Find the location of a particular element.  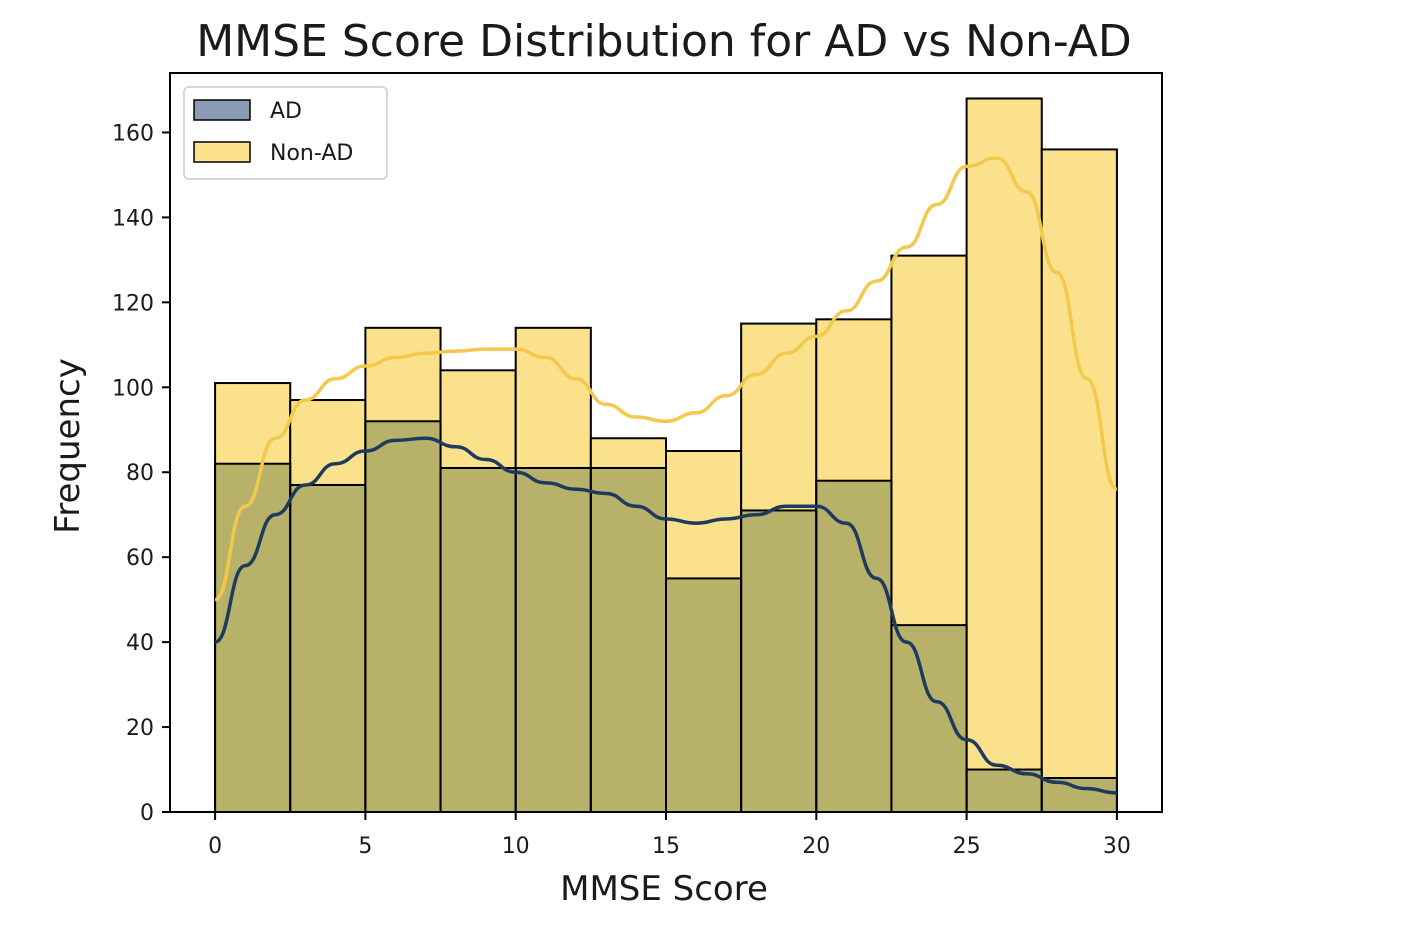

x-tick-label: 25 is located at coordinates (967, 846).